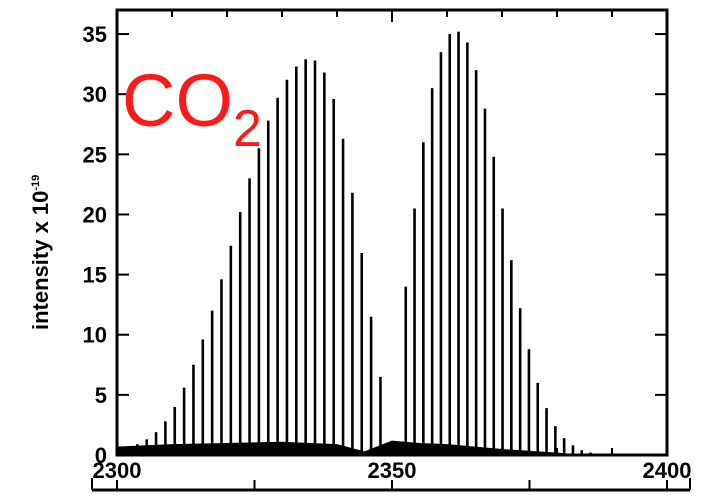 The image size is (708, 498). I want to click on y-axis-title-exponent: -19, so click(36, 183).